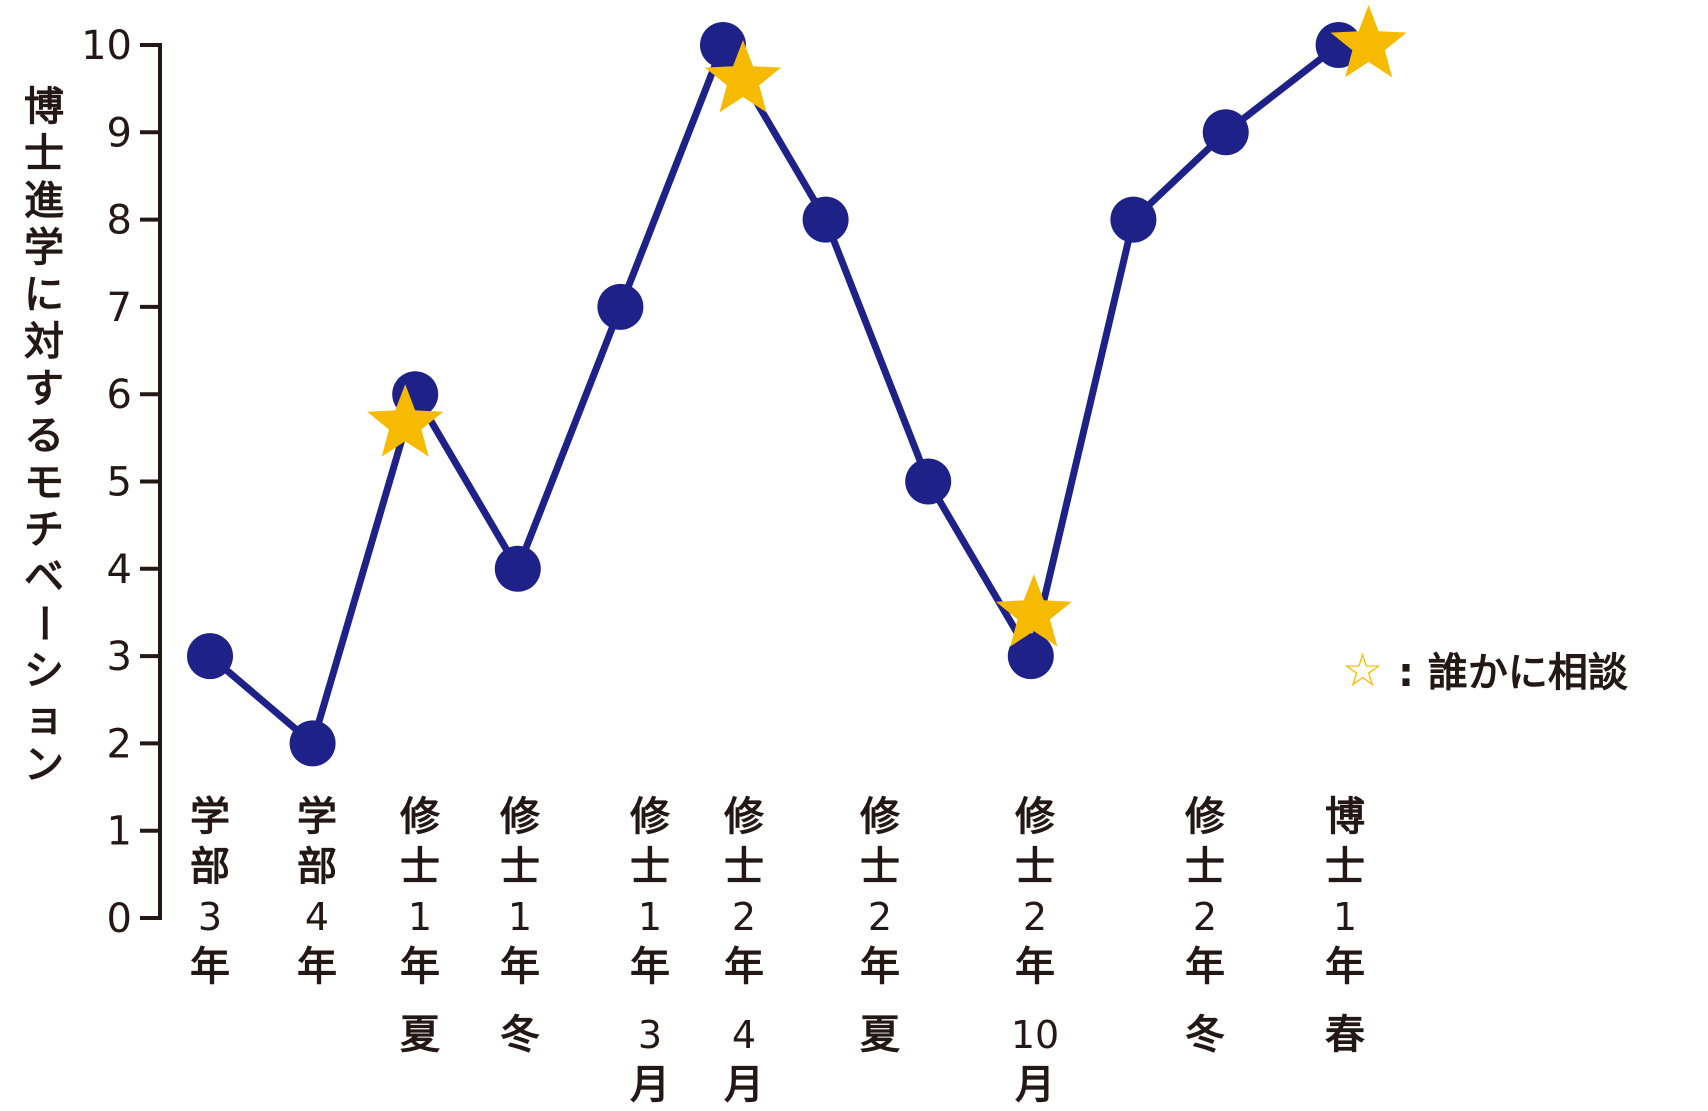  What do you see at coordinates (744, 1035) in the screenshot?
I see `x-category-char: 4` at bounding box center [744, 1035].